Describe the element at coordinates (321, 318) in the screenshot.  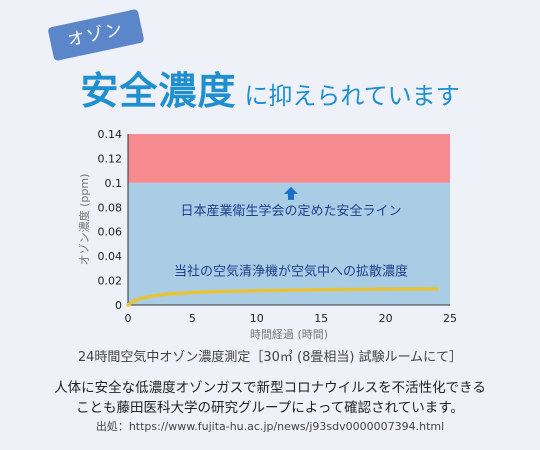
I see `x-tick-3: 15` at that location.